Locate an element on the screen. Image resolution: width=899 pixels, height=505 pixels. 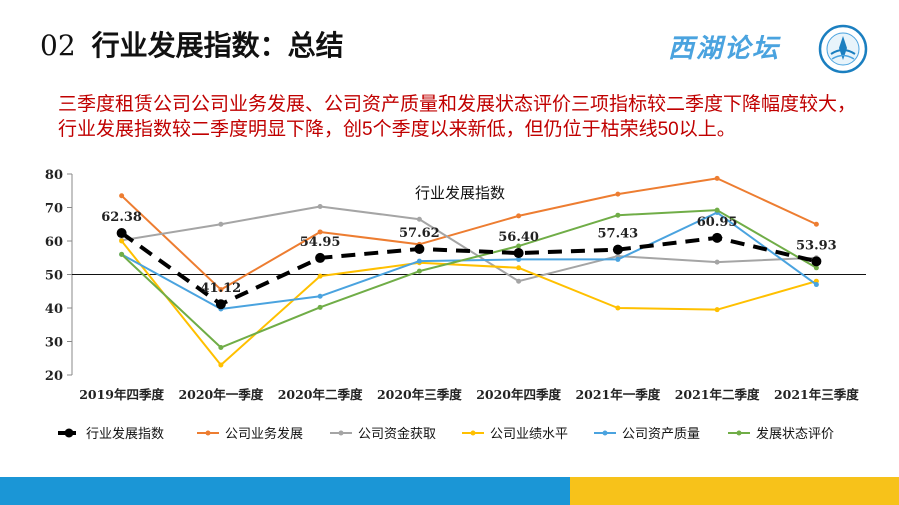
x-tick-label: 2020年四季度 is located at coordinates (518, 394).